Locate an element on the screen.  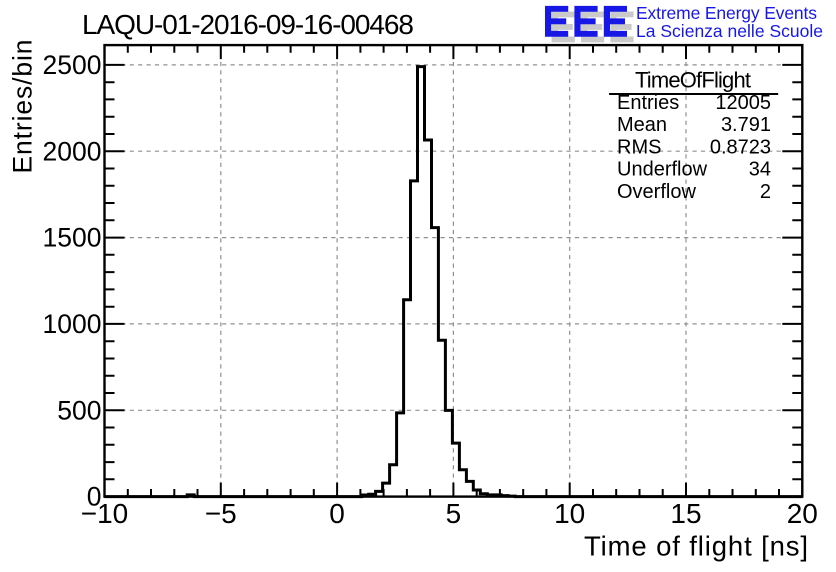
svg-text: 5 is located at coordinates (454, 513).